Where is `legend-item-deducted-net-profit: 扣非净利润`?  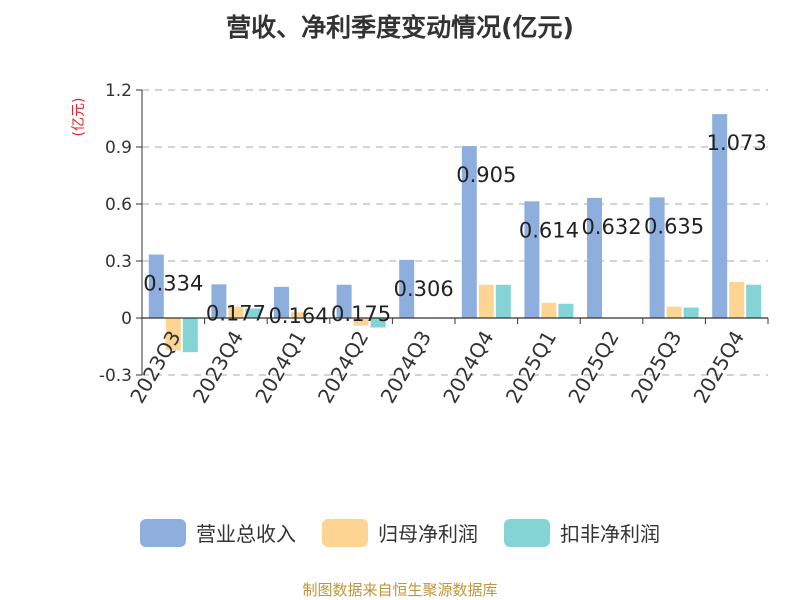 legend-item-deducted-net-profit: 扣非净利润 is located at coordinates (582, 532).